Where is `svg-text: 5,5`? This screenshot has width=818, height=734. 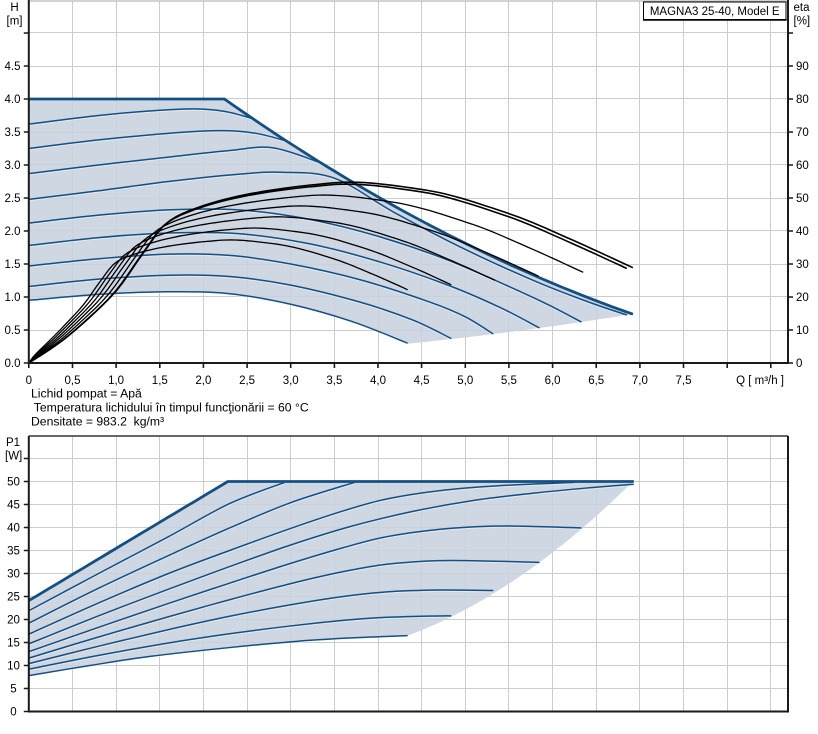 svg-text: 5,5 is located at coordinates (509, 381).